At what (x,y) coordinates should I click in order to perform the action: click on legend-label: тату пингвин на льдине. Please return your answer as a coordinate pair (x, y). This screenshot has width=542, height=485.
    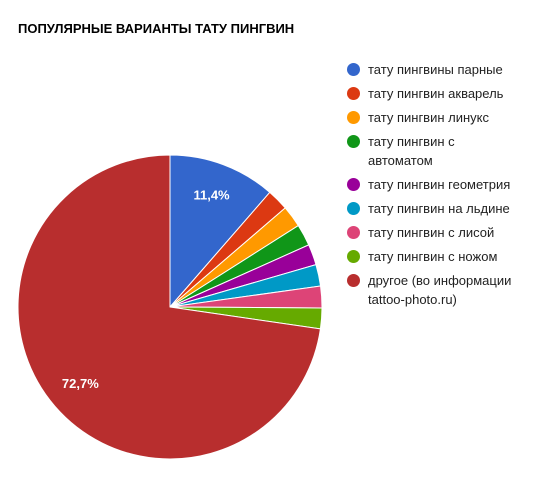
    Looking at the image, I should click on (439, 208).